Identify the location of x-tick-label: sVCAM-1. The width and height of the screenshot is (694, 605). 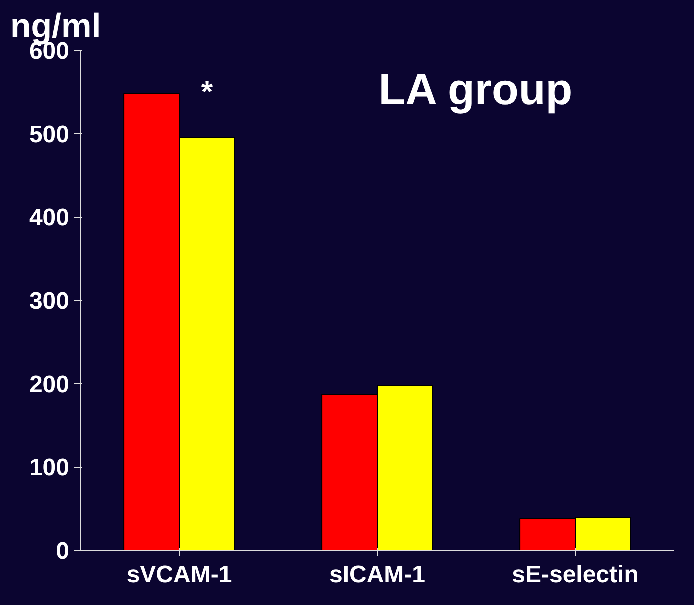
(179, 575).